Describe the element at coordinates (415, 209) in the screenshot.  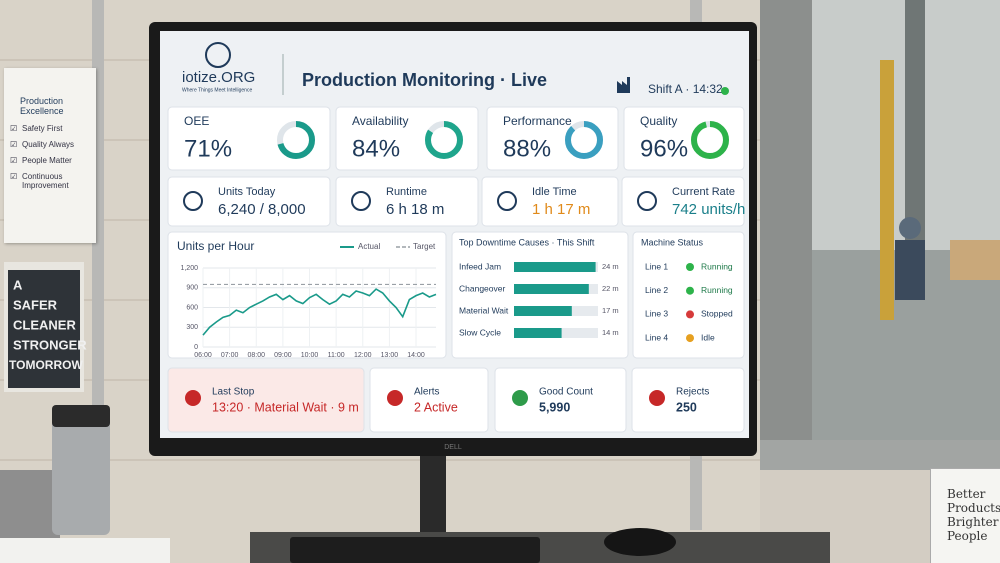
I see `stat-value: 6 h 18 m` at that location.